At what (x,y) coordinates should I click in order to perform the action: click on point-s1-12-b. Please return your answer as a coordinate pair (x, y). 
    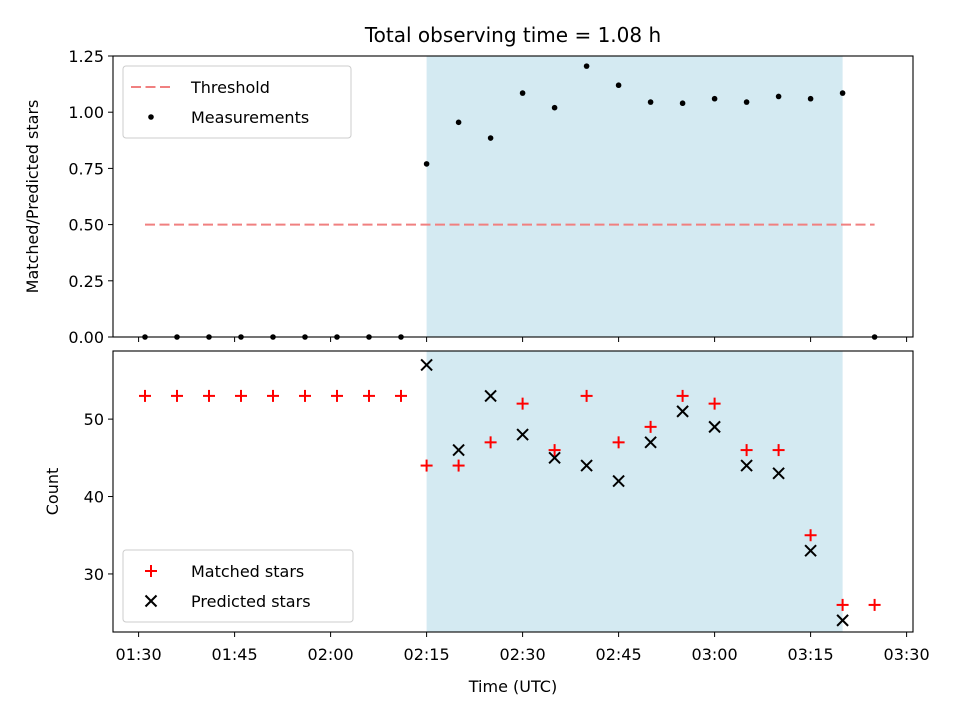
    Looking at the image, I should click on (522, 434).